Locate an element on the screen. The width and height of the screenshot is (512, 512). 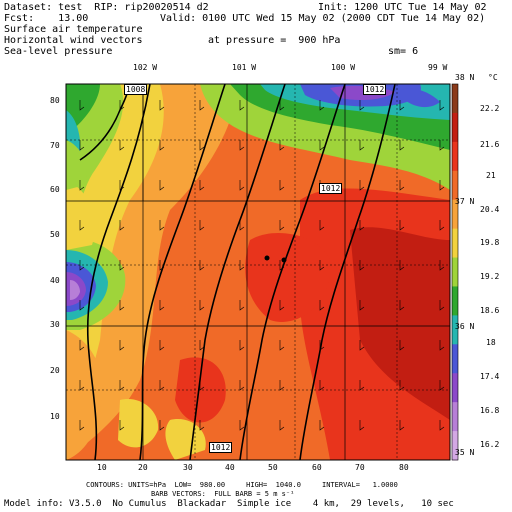
longitude-label: 102 W is located at coordinates (145, 67).